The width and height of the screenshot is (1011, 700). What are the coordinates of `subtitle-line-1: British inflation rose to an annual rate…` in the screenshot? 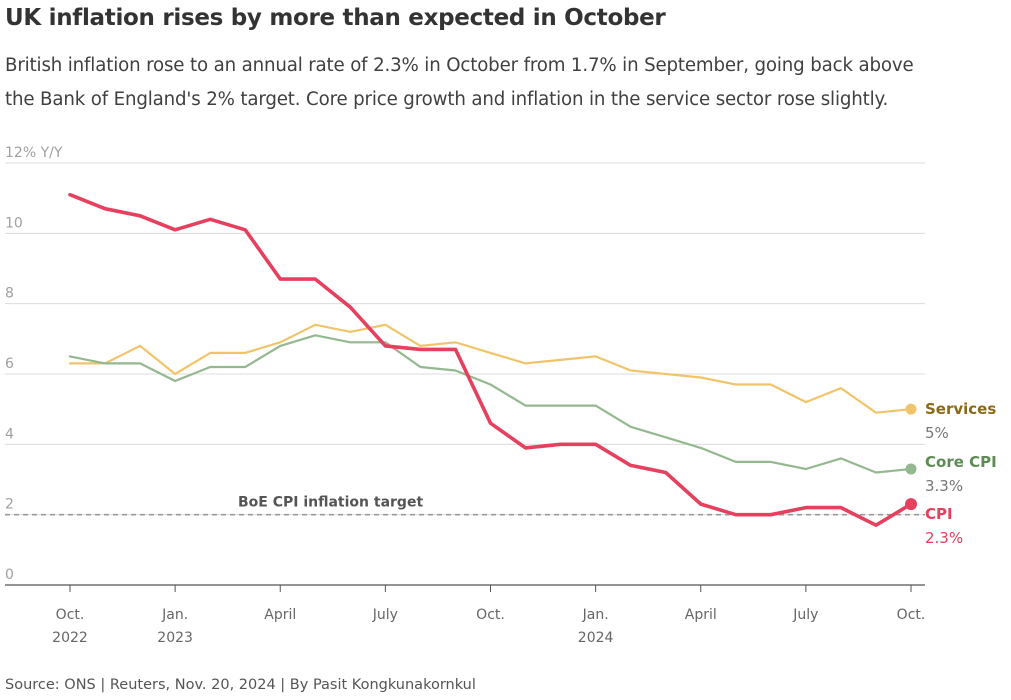 It's located at (459, 65).